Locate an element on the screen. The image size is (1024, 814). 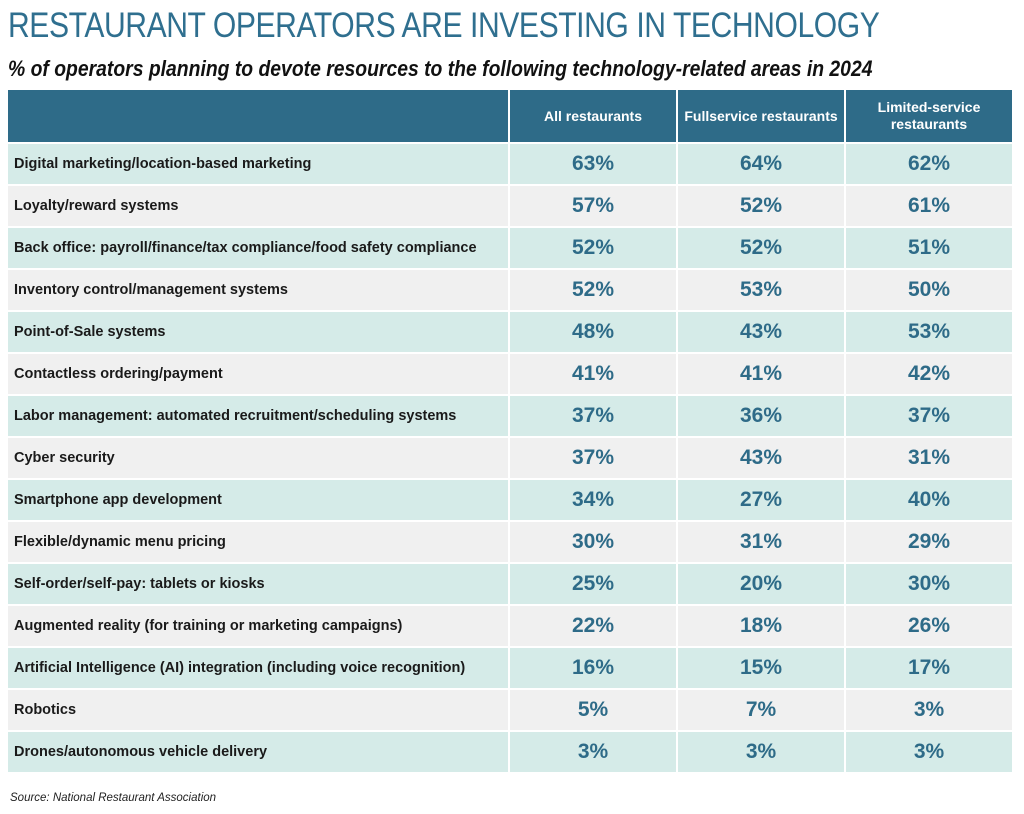
value-limited-service: 62% is located at coordinates (928, 163).